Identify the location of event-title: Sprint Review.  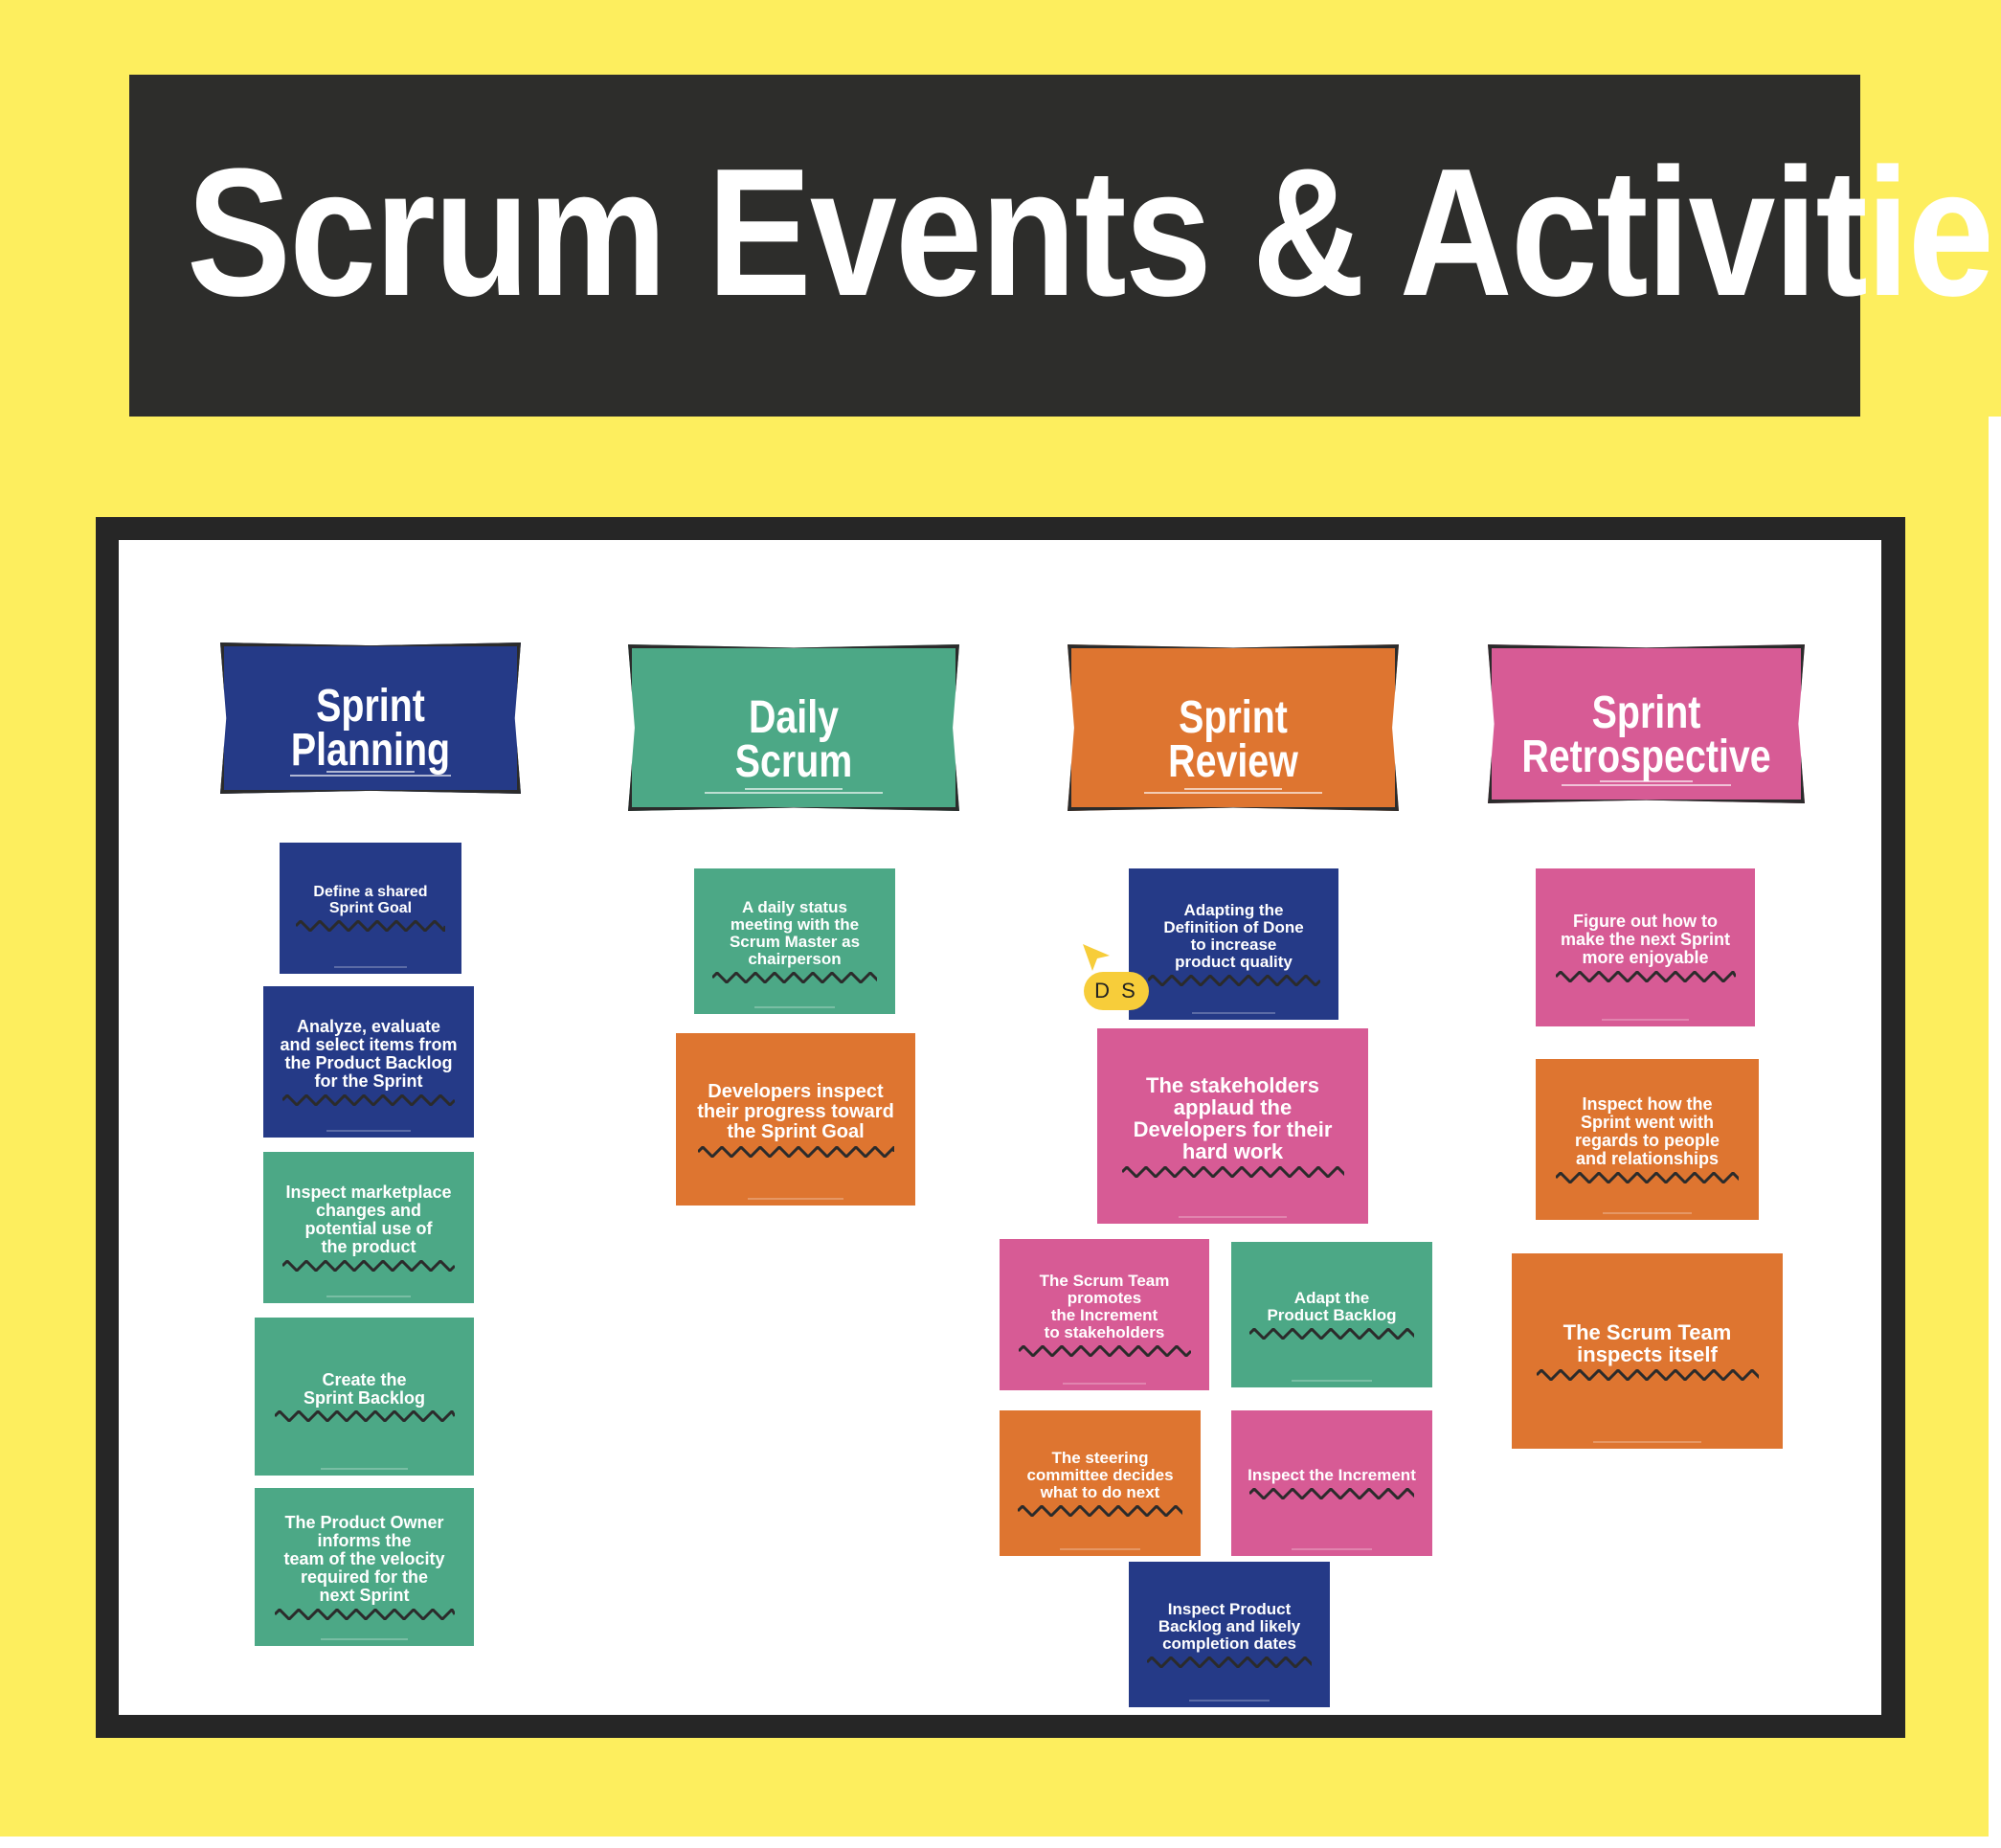
(1233, 740).